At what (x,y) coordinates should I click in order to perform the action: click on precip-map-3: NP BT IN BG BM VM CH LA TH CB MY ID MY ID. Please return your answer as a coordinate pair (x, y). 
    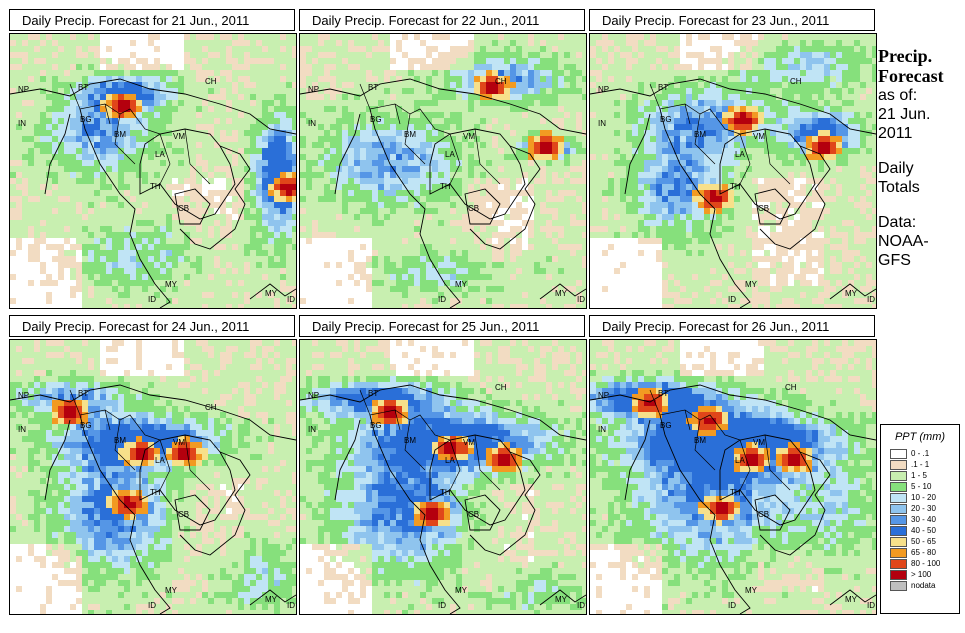
    Looking at the image, I should click on (733, 171).